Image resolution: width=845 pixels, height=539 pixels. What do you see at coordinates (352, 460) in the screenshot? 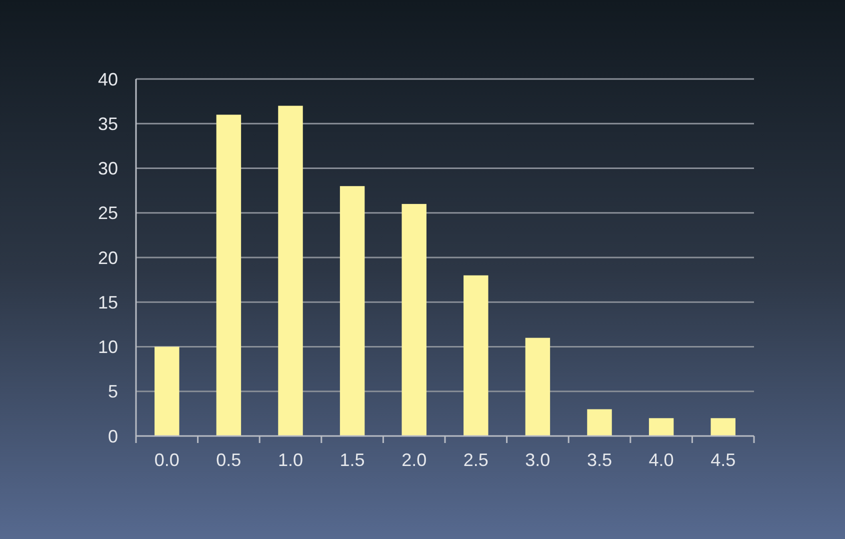
I see `x-tick-label: 1.5` at bounding box center [352, 460].